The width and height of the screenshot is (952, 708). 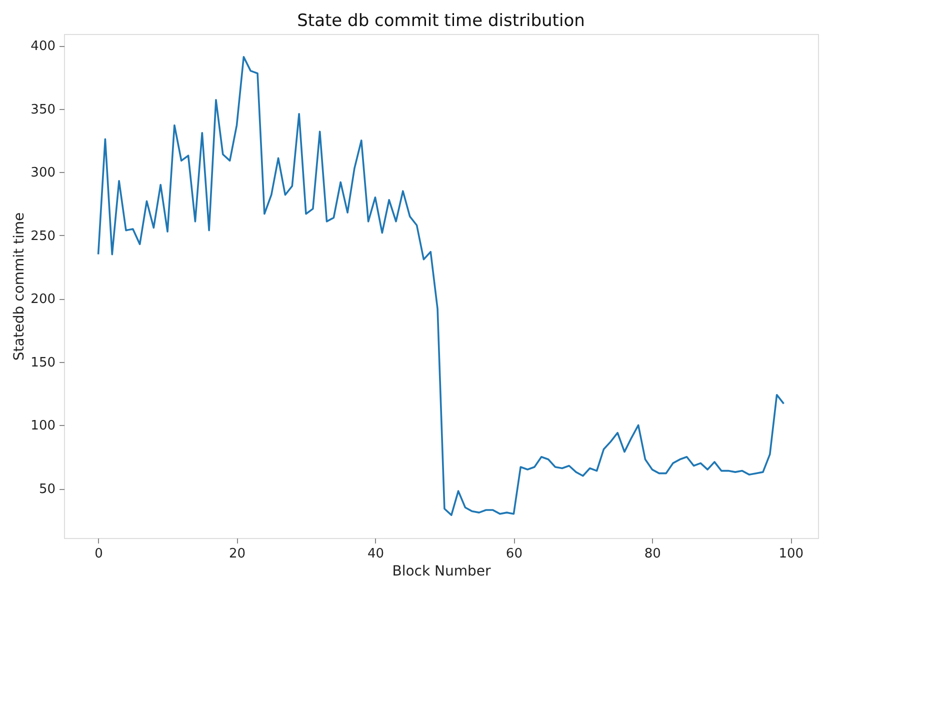 I want to click on y-tick-label: 300, so click(x=43, y=173).